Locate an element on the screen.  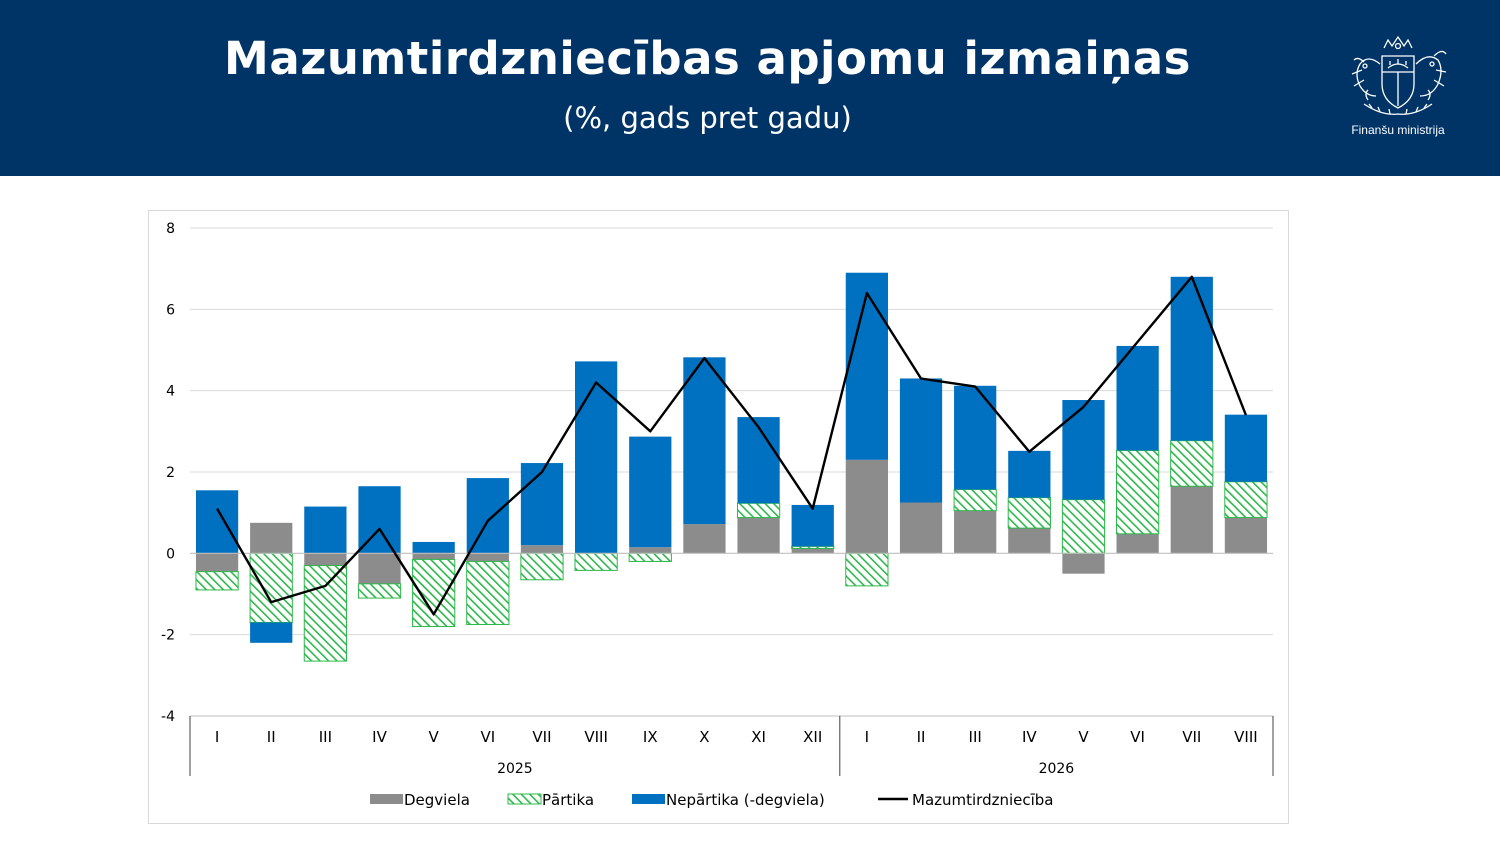
group-label: 2026 is located at coordinates (1057, 769).